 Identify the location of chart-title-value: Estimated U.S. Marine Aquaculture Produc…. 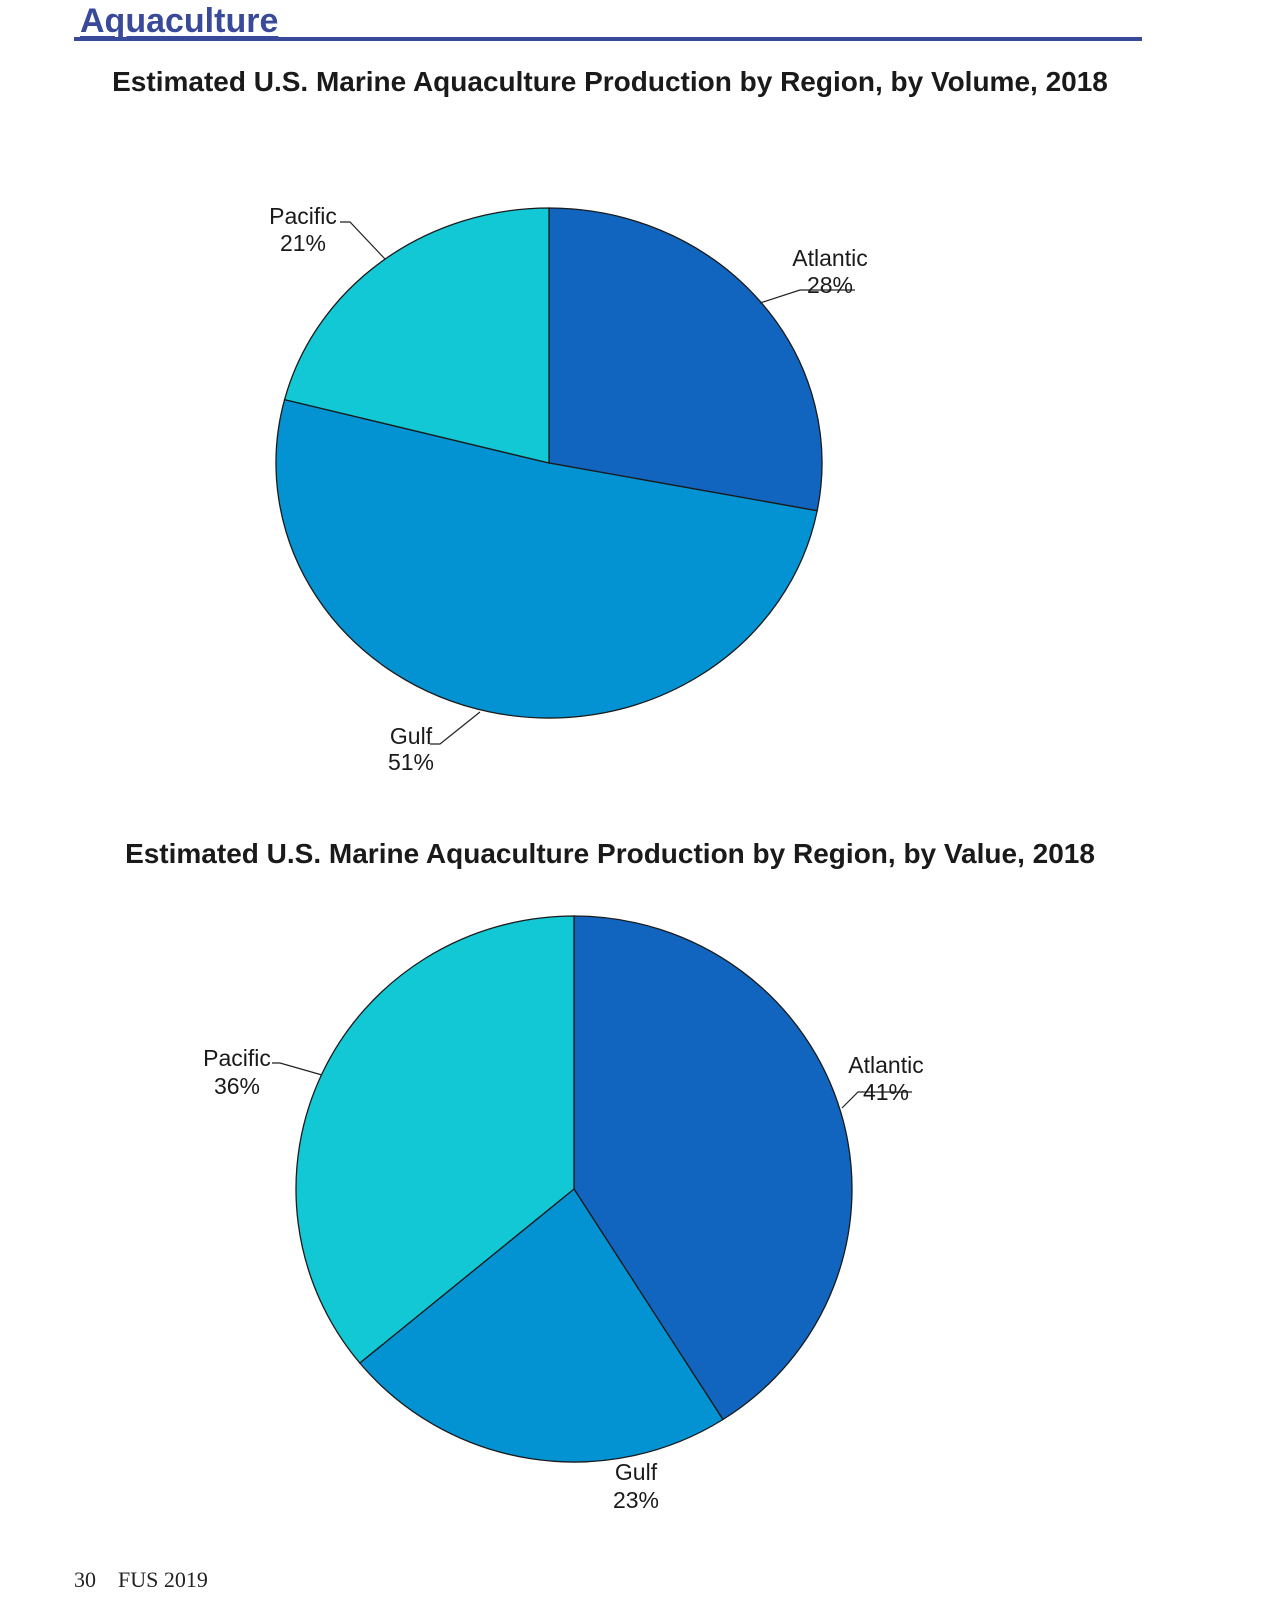
(610, 853).